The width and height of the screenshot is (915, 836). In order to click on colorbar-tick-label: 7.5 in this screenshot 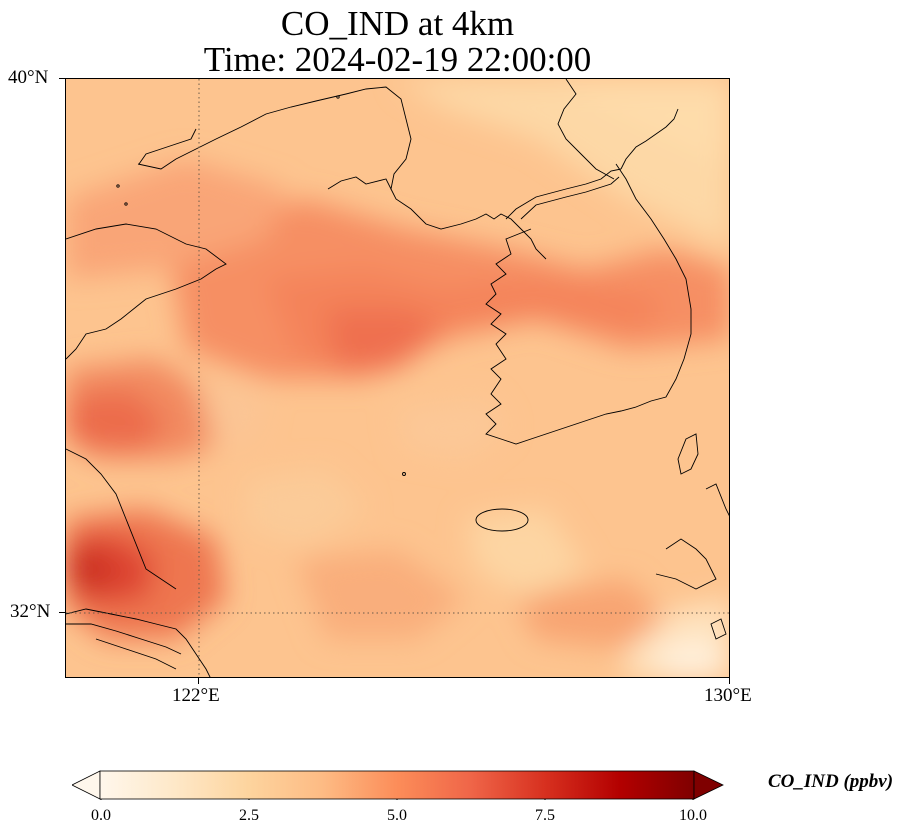, I will do `click(545, 815)`.